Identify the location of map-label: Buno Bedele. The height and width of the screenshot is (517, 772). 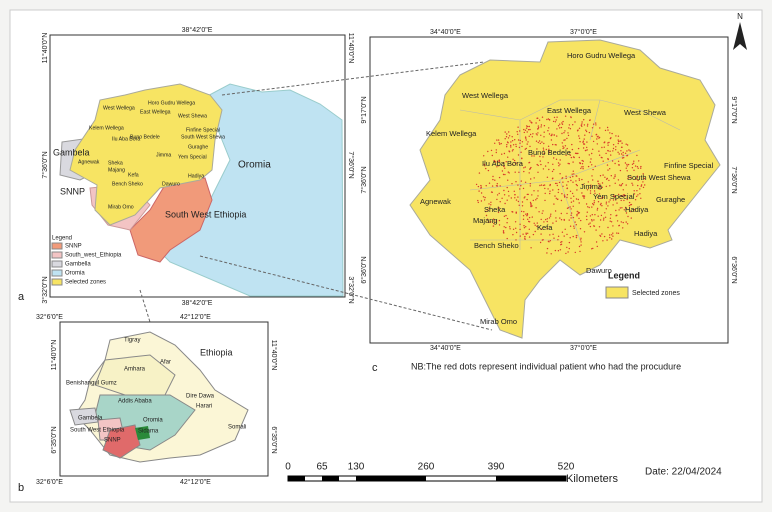
(549, 152).